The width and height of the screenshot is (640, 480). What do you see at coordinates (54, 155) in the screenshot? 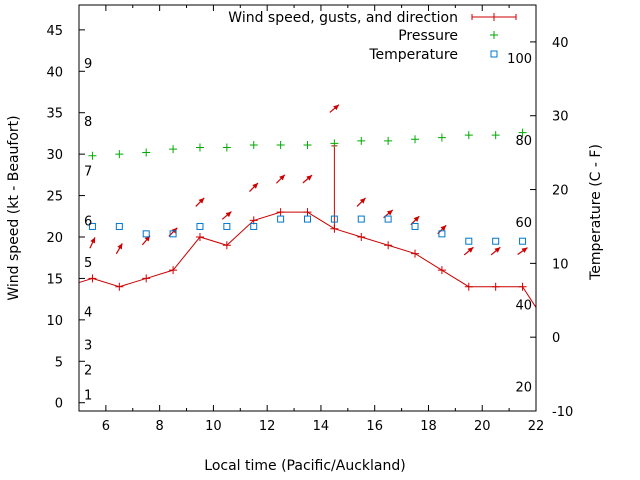
I see `y-left-tick-label: 30` at bounding box center [54, 155].